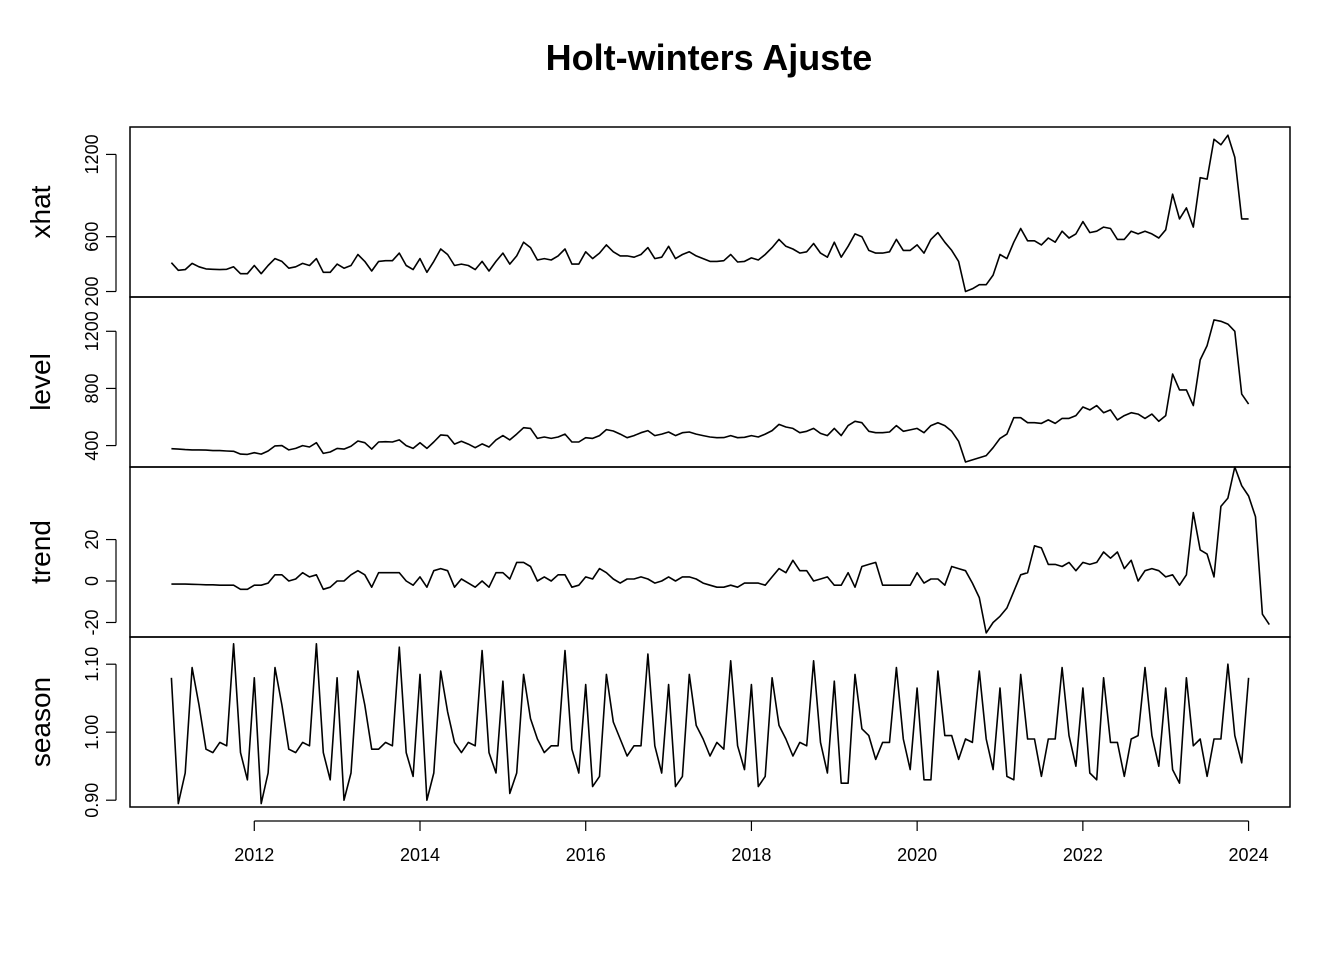 This screenshot has height=960, width=1344. What do you see at coordinates (751, 855) in the screenshot?
I see `x-tick-label: 2018` at bounding box center [751, 855].